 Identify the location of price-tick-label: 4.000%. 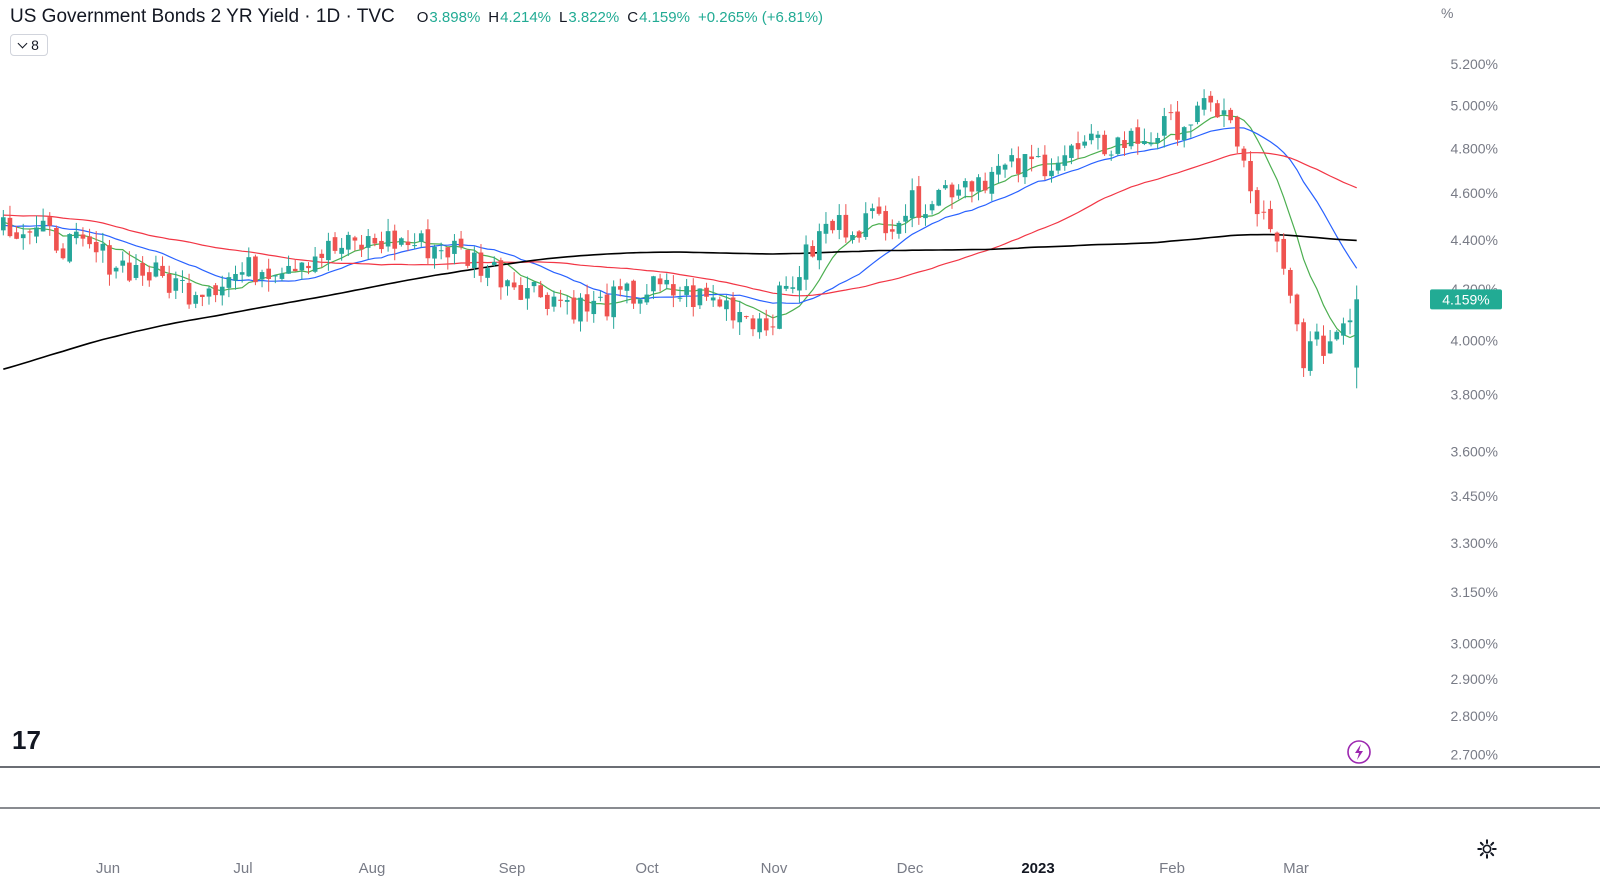
(1474, 340).